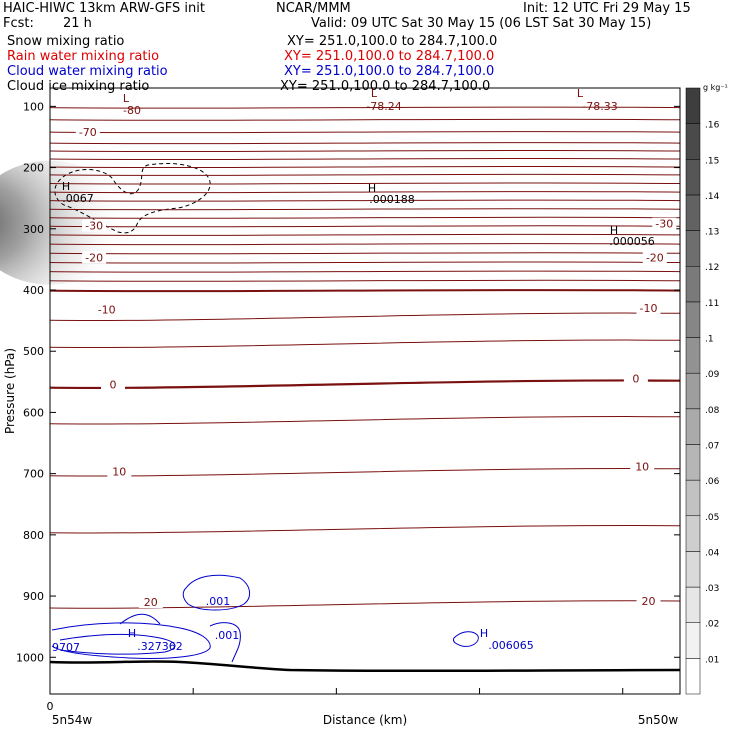 This screenshot has width=740, height=740. I want to click on extremum-value: .0067, so click(78, 198).